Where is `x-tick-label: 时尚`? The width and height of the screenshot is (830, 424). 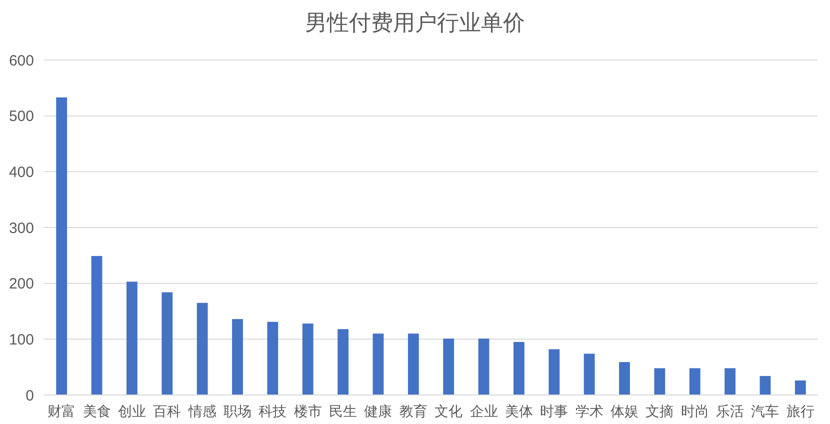
x-tick-label: 时尚 is located at coordinates (694, 411).